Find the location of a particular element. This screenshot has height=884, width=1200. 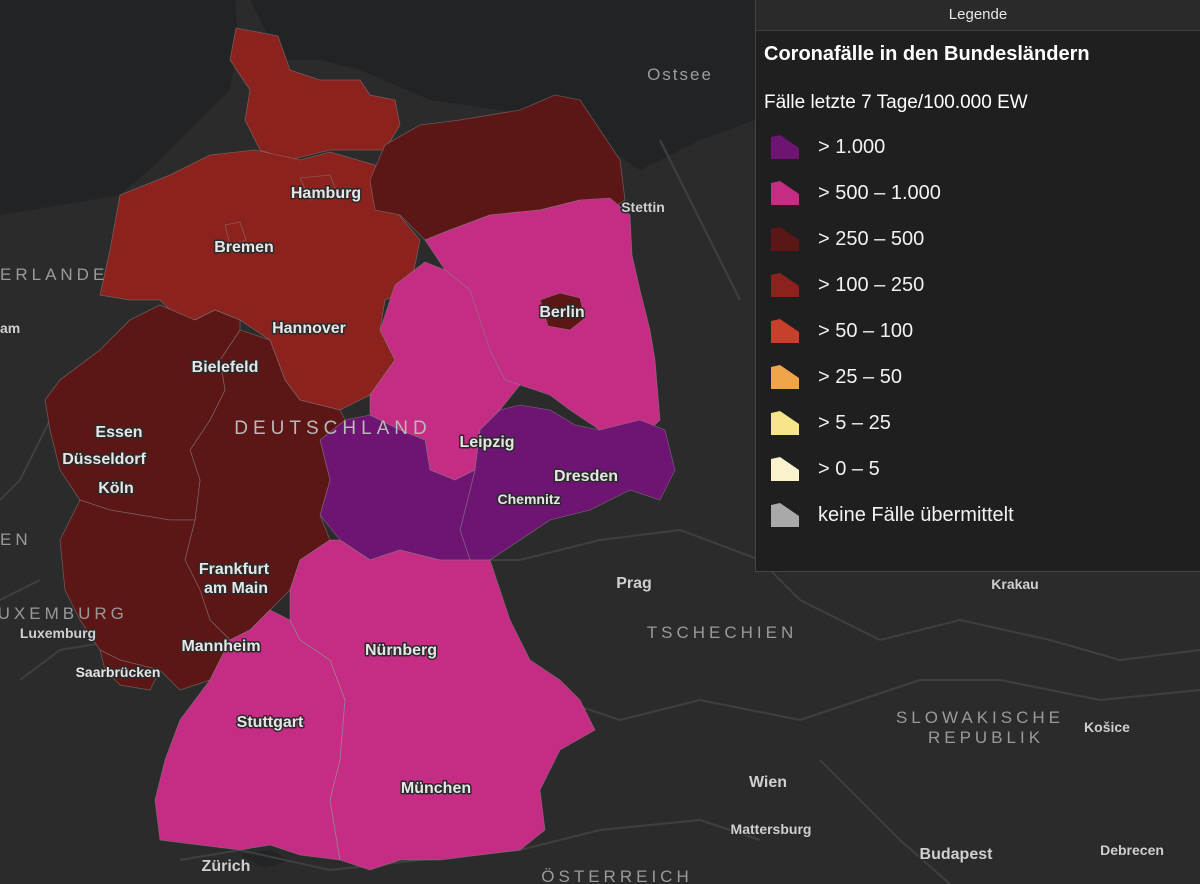

label-nuernberg: Nürnberg is located at coordinates (401, 650).